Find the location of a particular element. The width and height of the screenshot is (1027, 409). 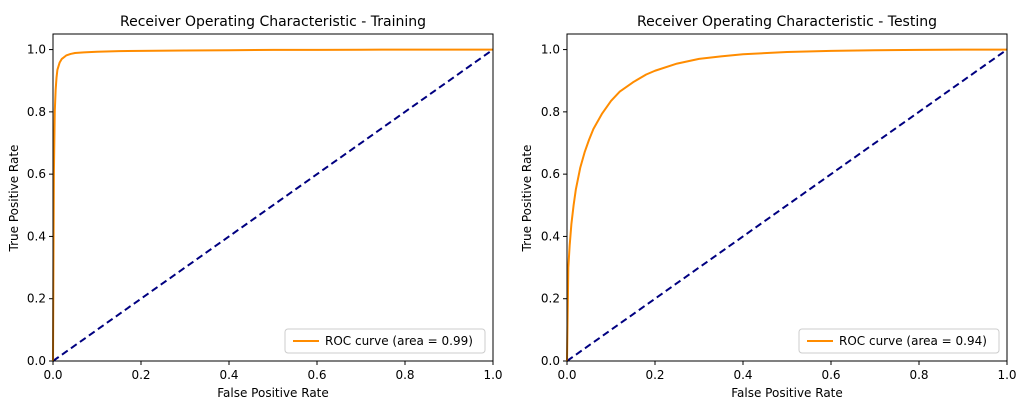

legend: ROC curve (area = 0.99) is located at coordinates (385, 341).